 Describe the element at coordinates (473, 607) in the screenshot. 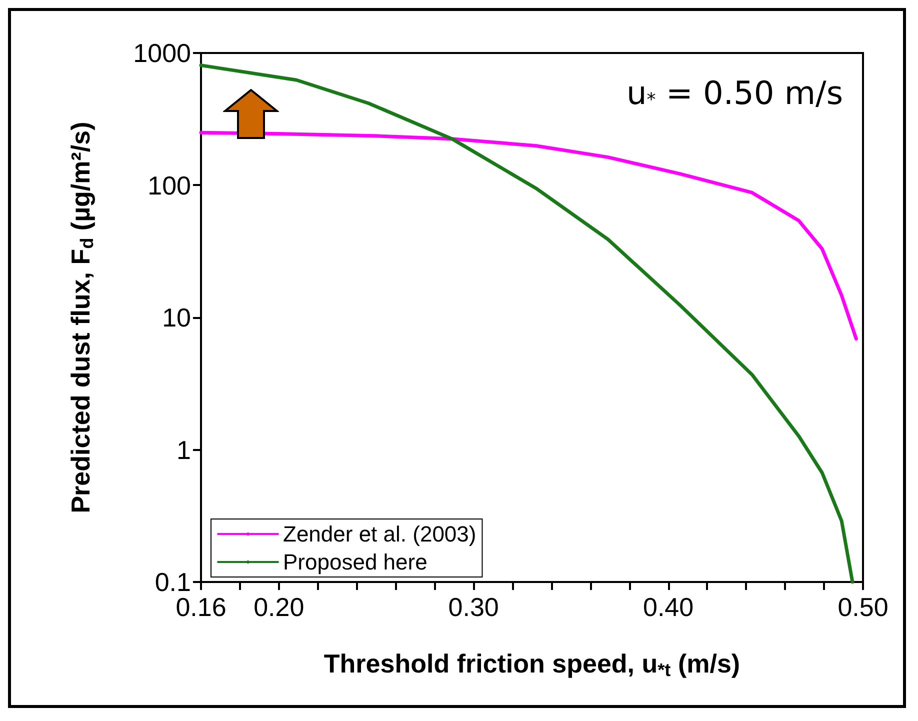

I see `x-tick-label: 0.30` at that location.